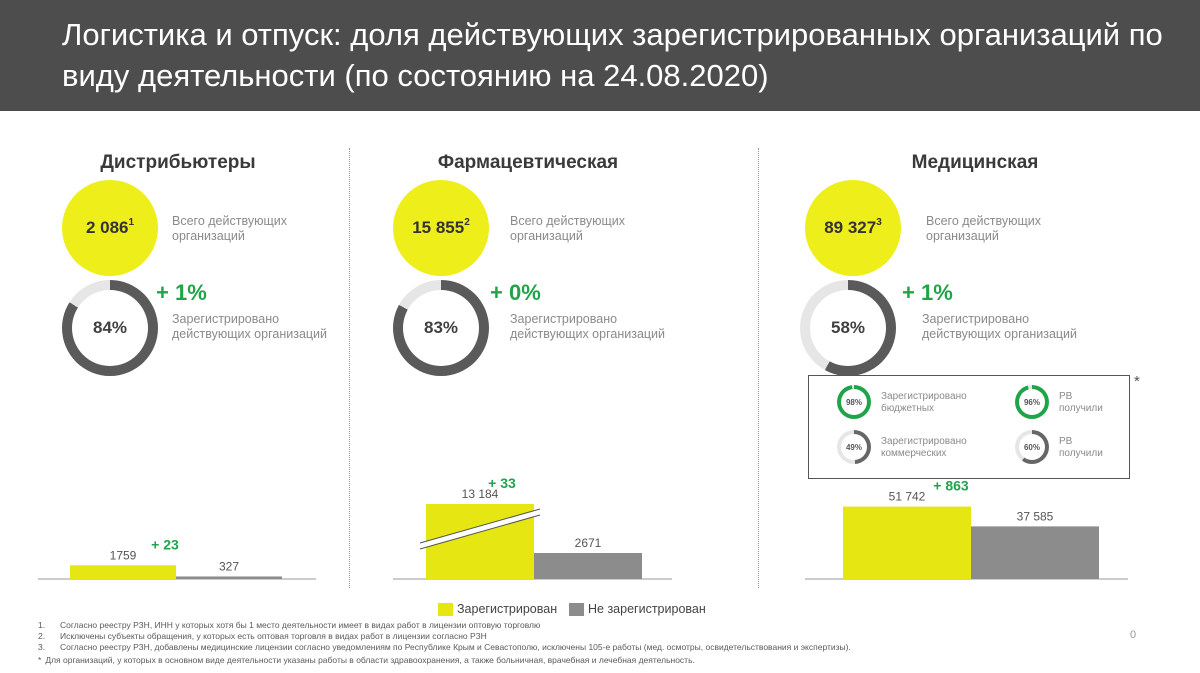 This screenshot has height=673, width=1200. What do you see at coordinates (165, 544) in the screenshot?
I see `bar-delta-label: + 23` at bounding box center [165, 544].